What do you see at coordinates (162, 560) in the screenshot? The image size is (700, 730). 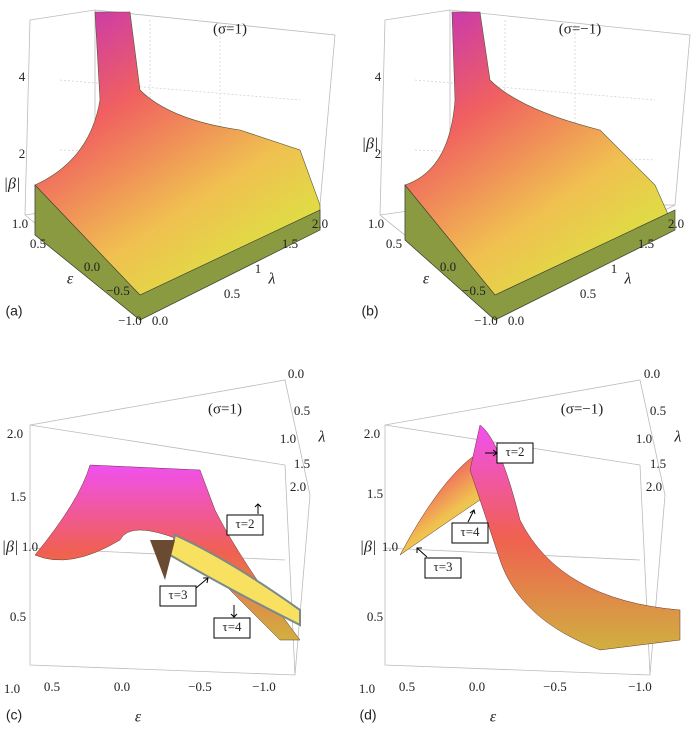 I see `surface-shadow` at bounding box center [162, 560].